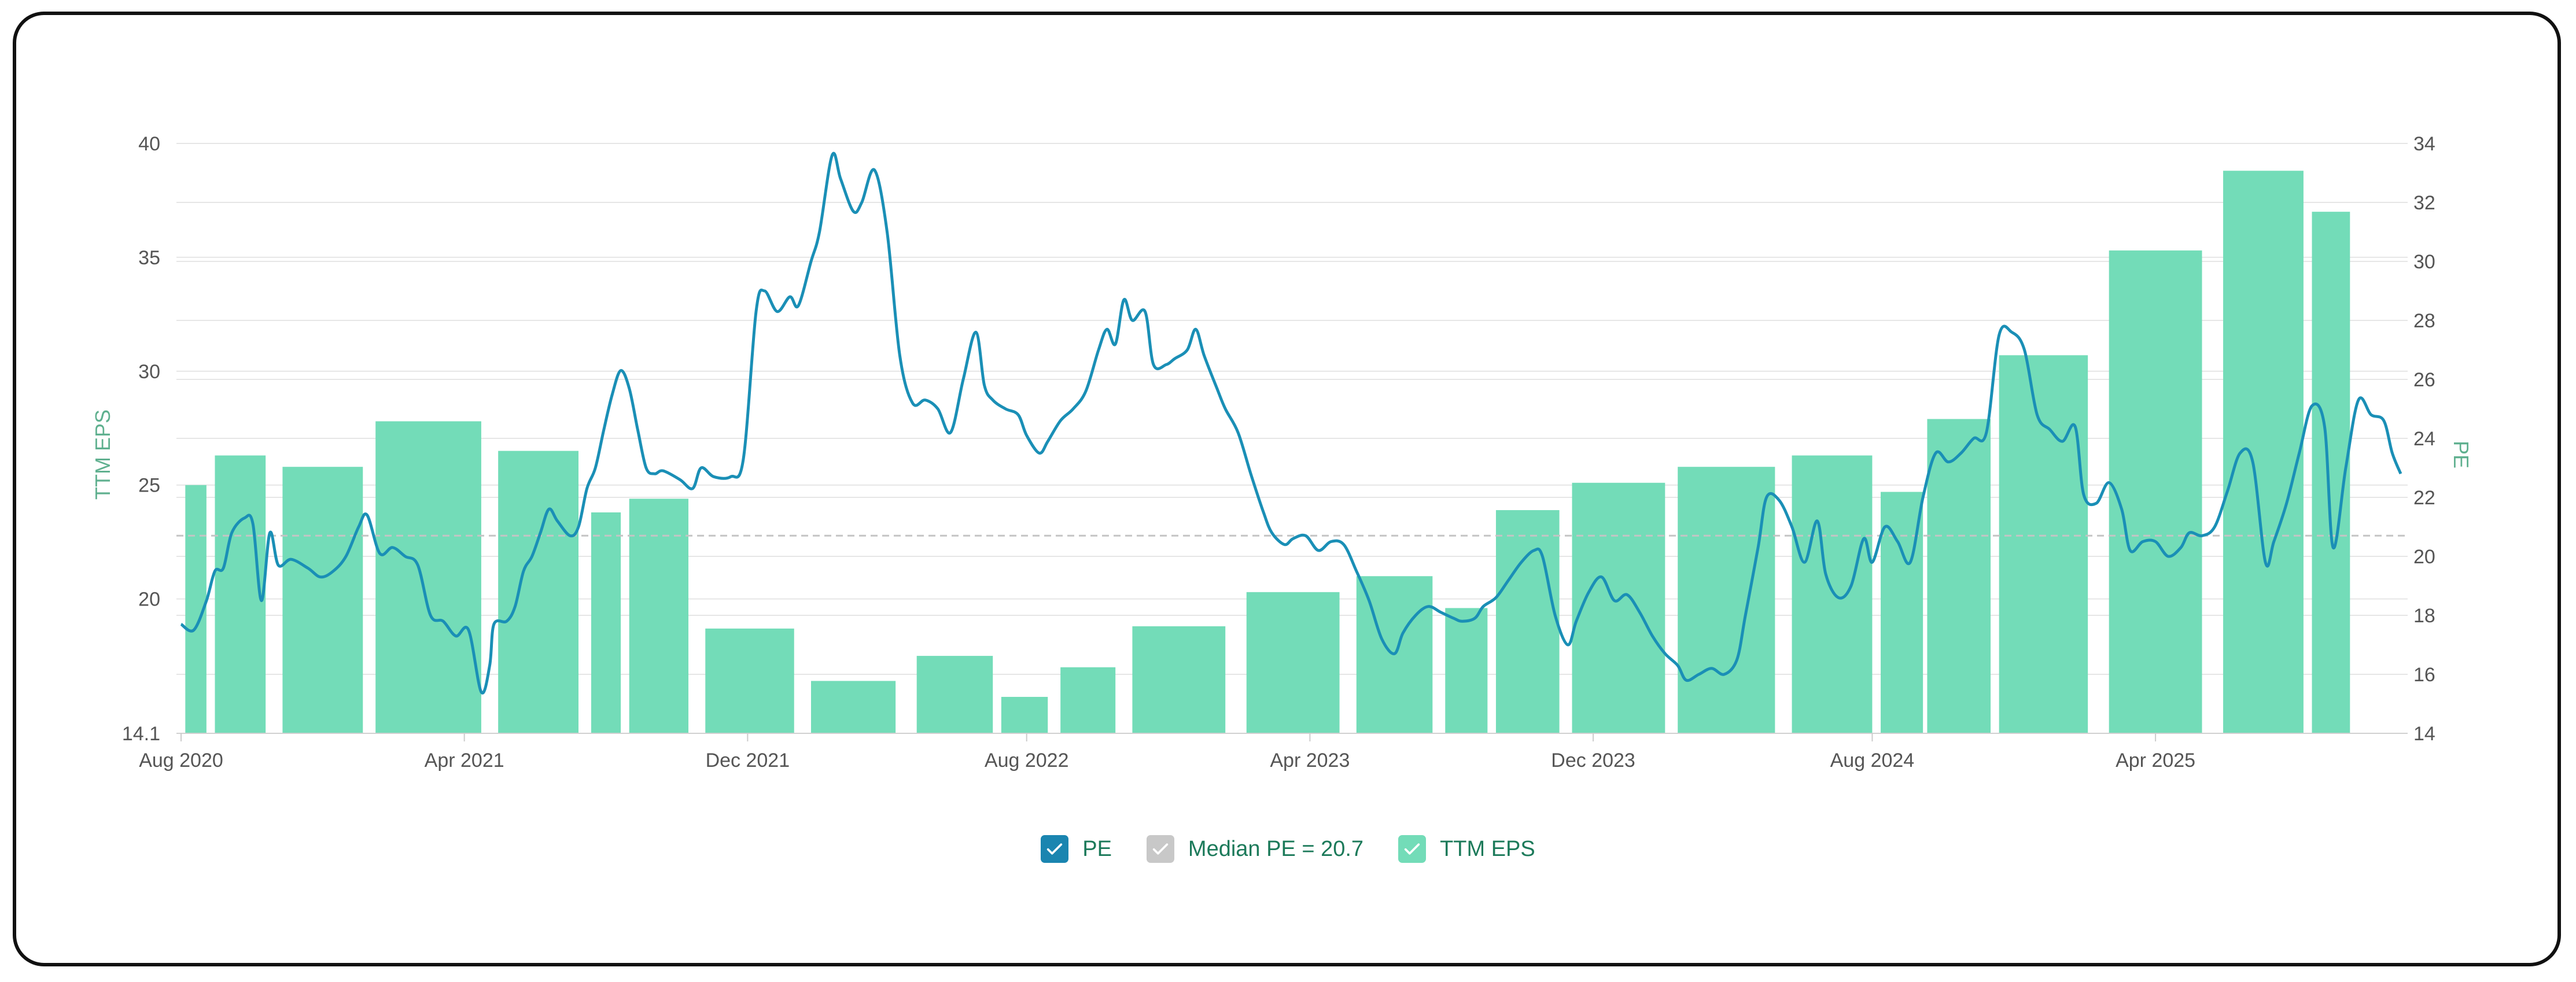 The width and height of the screenshot is (2576, 982). Describe the element at coordinates (103, 454) in the screenshot. I see `y-left-axis-title: TTM EPS` at that location.